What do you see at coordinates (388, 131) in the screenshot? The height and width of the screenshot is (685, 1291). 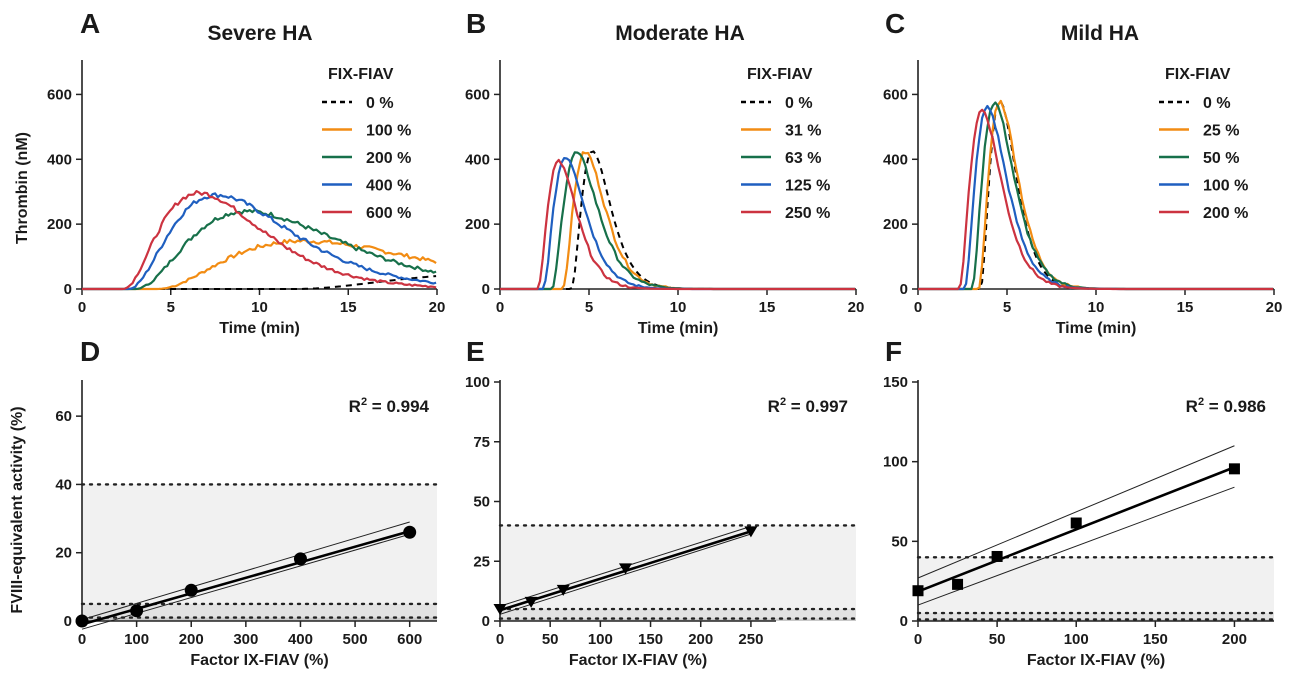 I see `legend-label: 100 %` at bounding box center [388, 131].